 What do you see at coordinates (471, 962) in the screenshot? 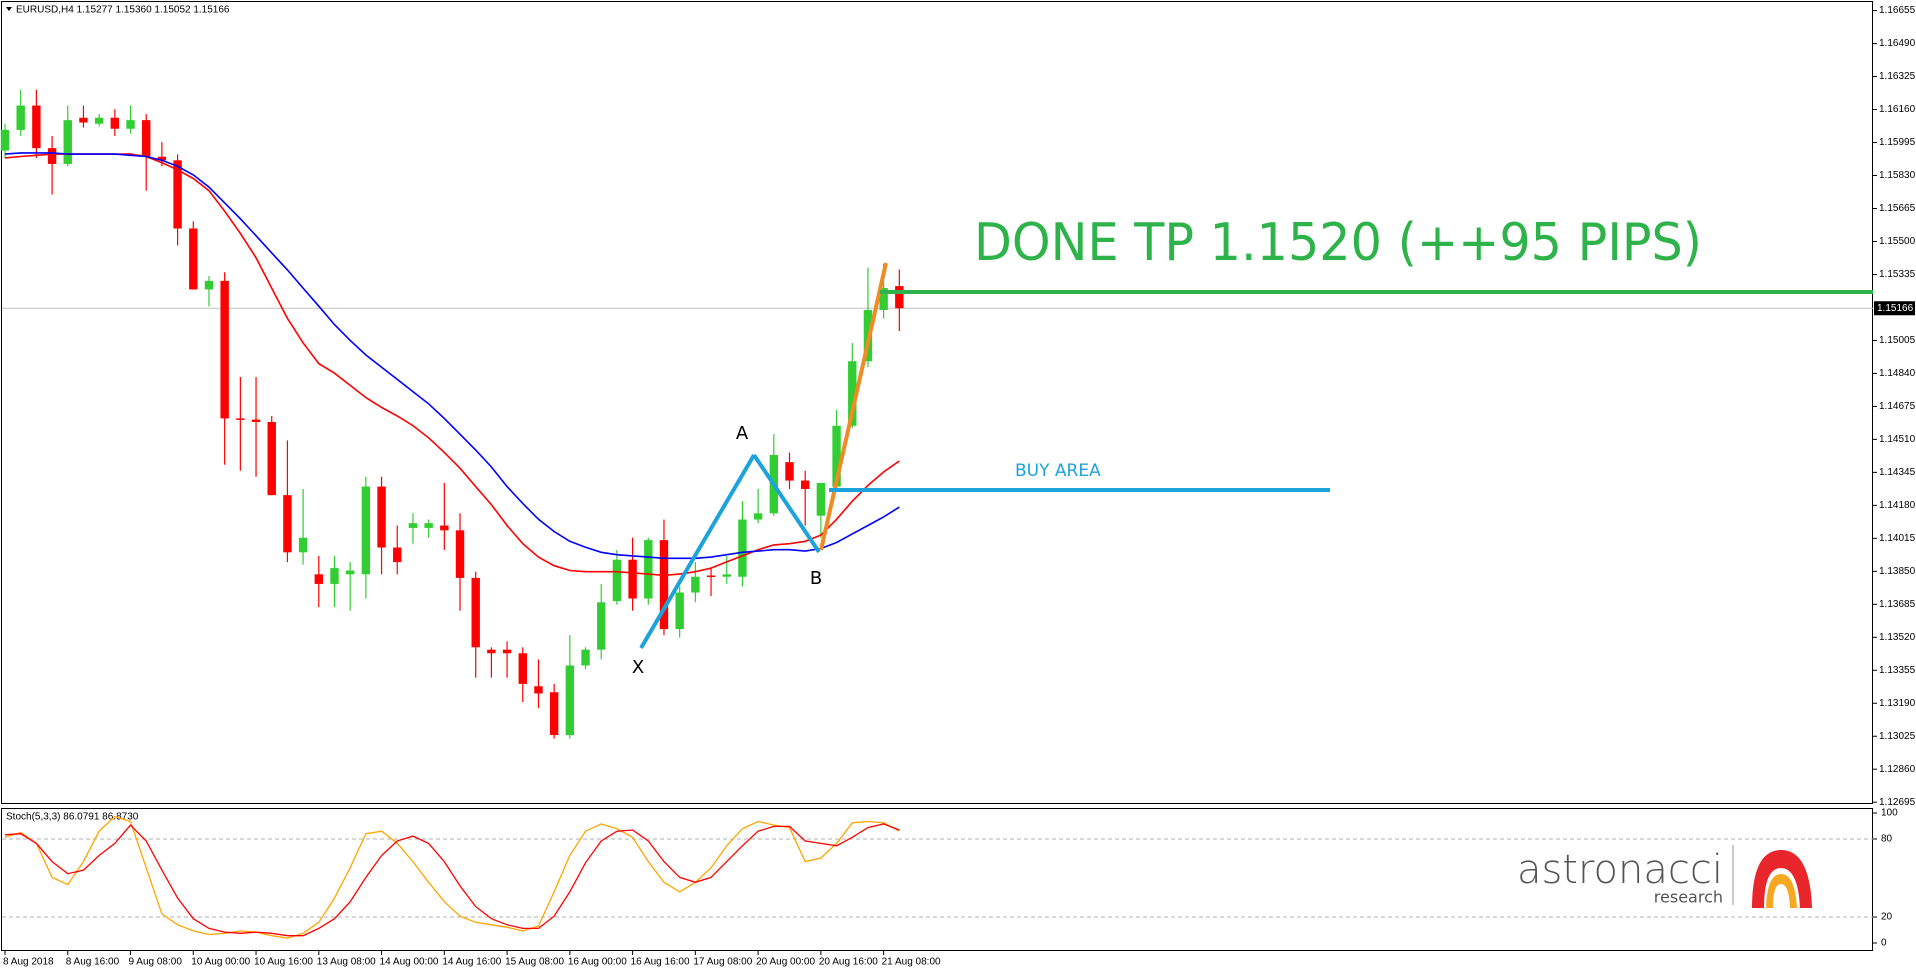
I see `x-tick-label: 14 Aug 16:00` at bounding box center [471, 962].